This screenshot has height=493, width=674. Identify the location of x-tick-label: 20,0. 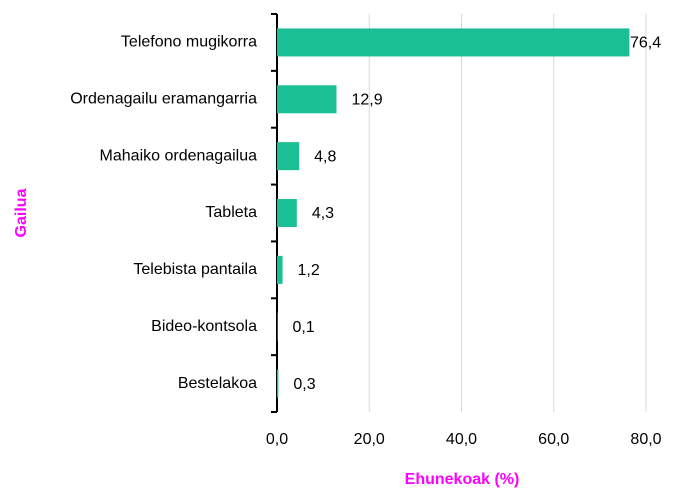
(369, 439).